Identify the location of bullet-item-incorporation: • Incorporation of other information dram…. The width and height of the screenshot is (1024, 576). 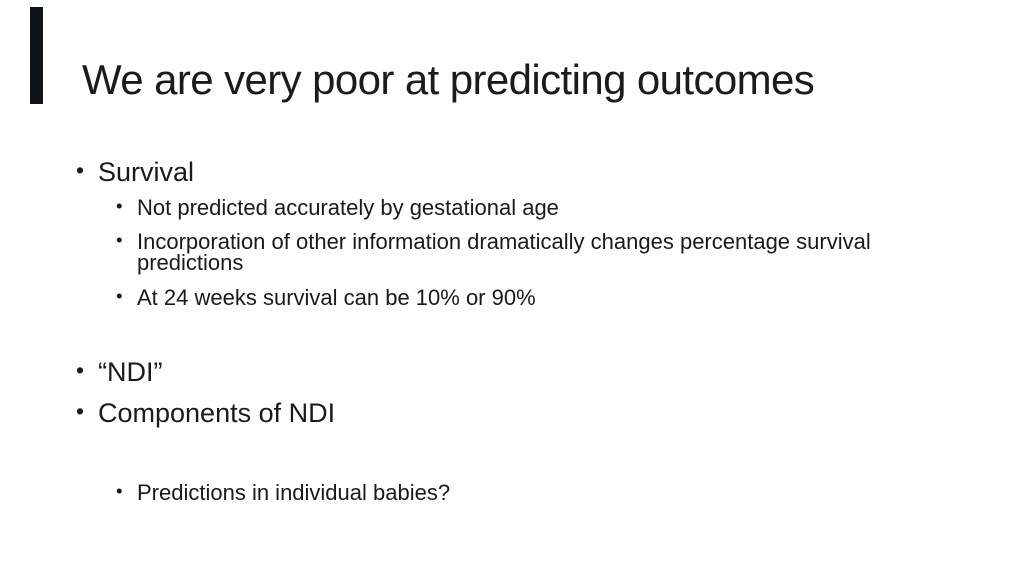
(493, 241).